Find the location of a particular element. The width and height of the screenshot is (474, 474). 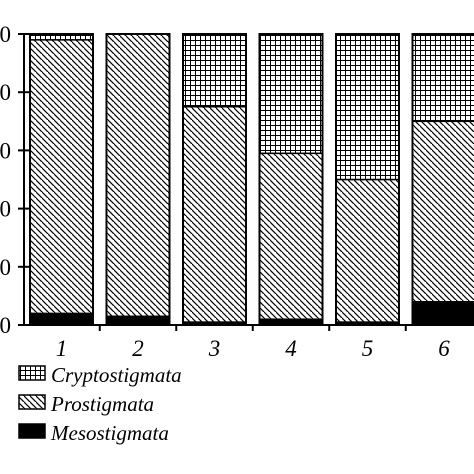

y-axis: 0 20 40 60 80 100 is located at coordinates (14, 180).